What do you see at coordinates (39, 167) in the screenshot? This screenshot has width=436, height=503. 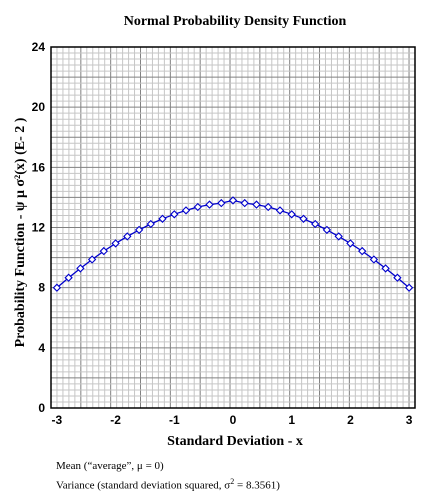 I see `y-tick-label: 16` at bounding box center [39, 167].